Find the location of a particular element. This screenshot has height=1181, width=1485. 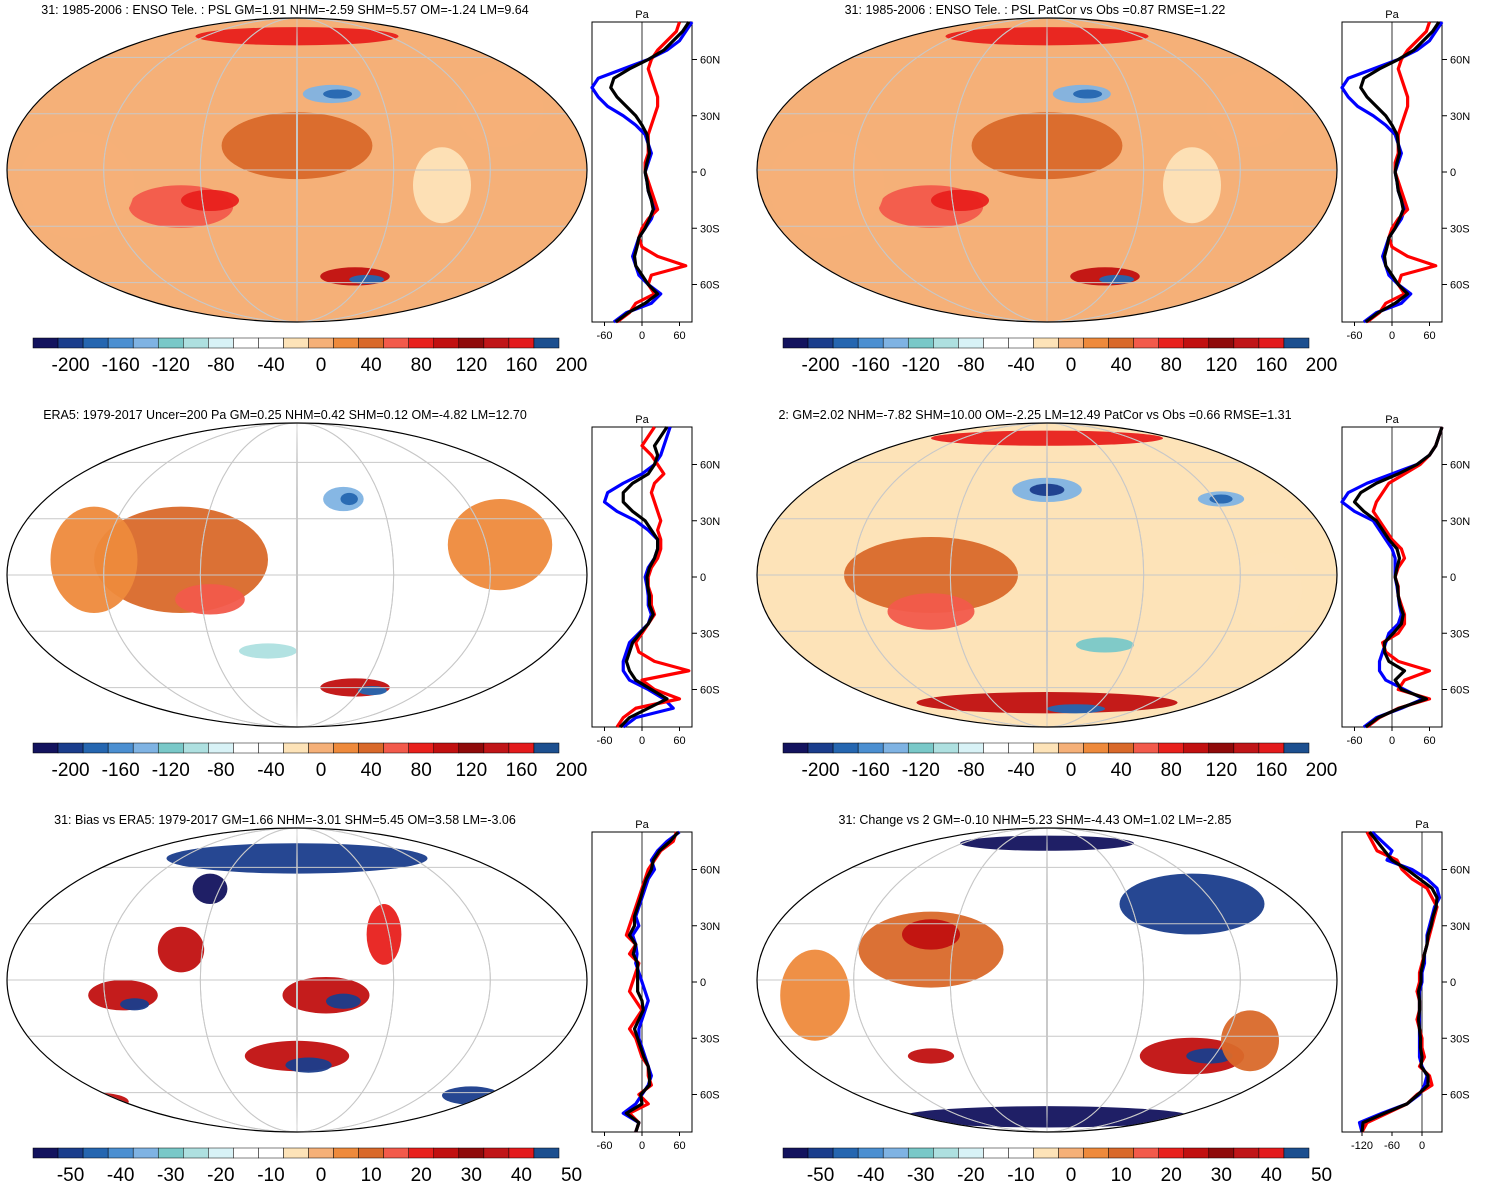

colorbar-tick-label: 80 is located at coordinates (421, 365).